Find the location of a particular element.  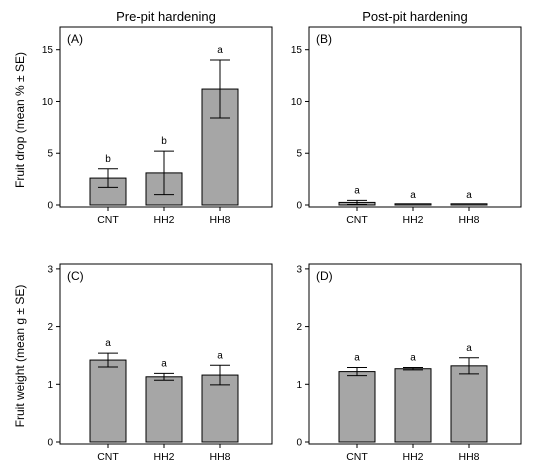

panel-a-ytick-label-0: 0 is located at coordinates (50, 206).